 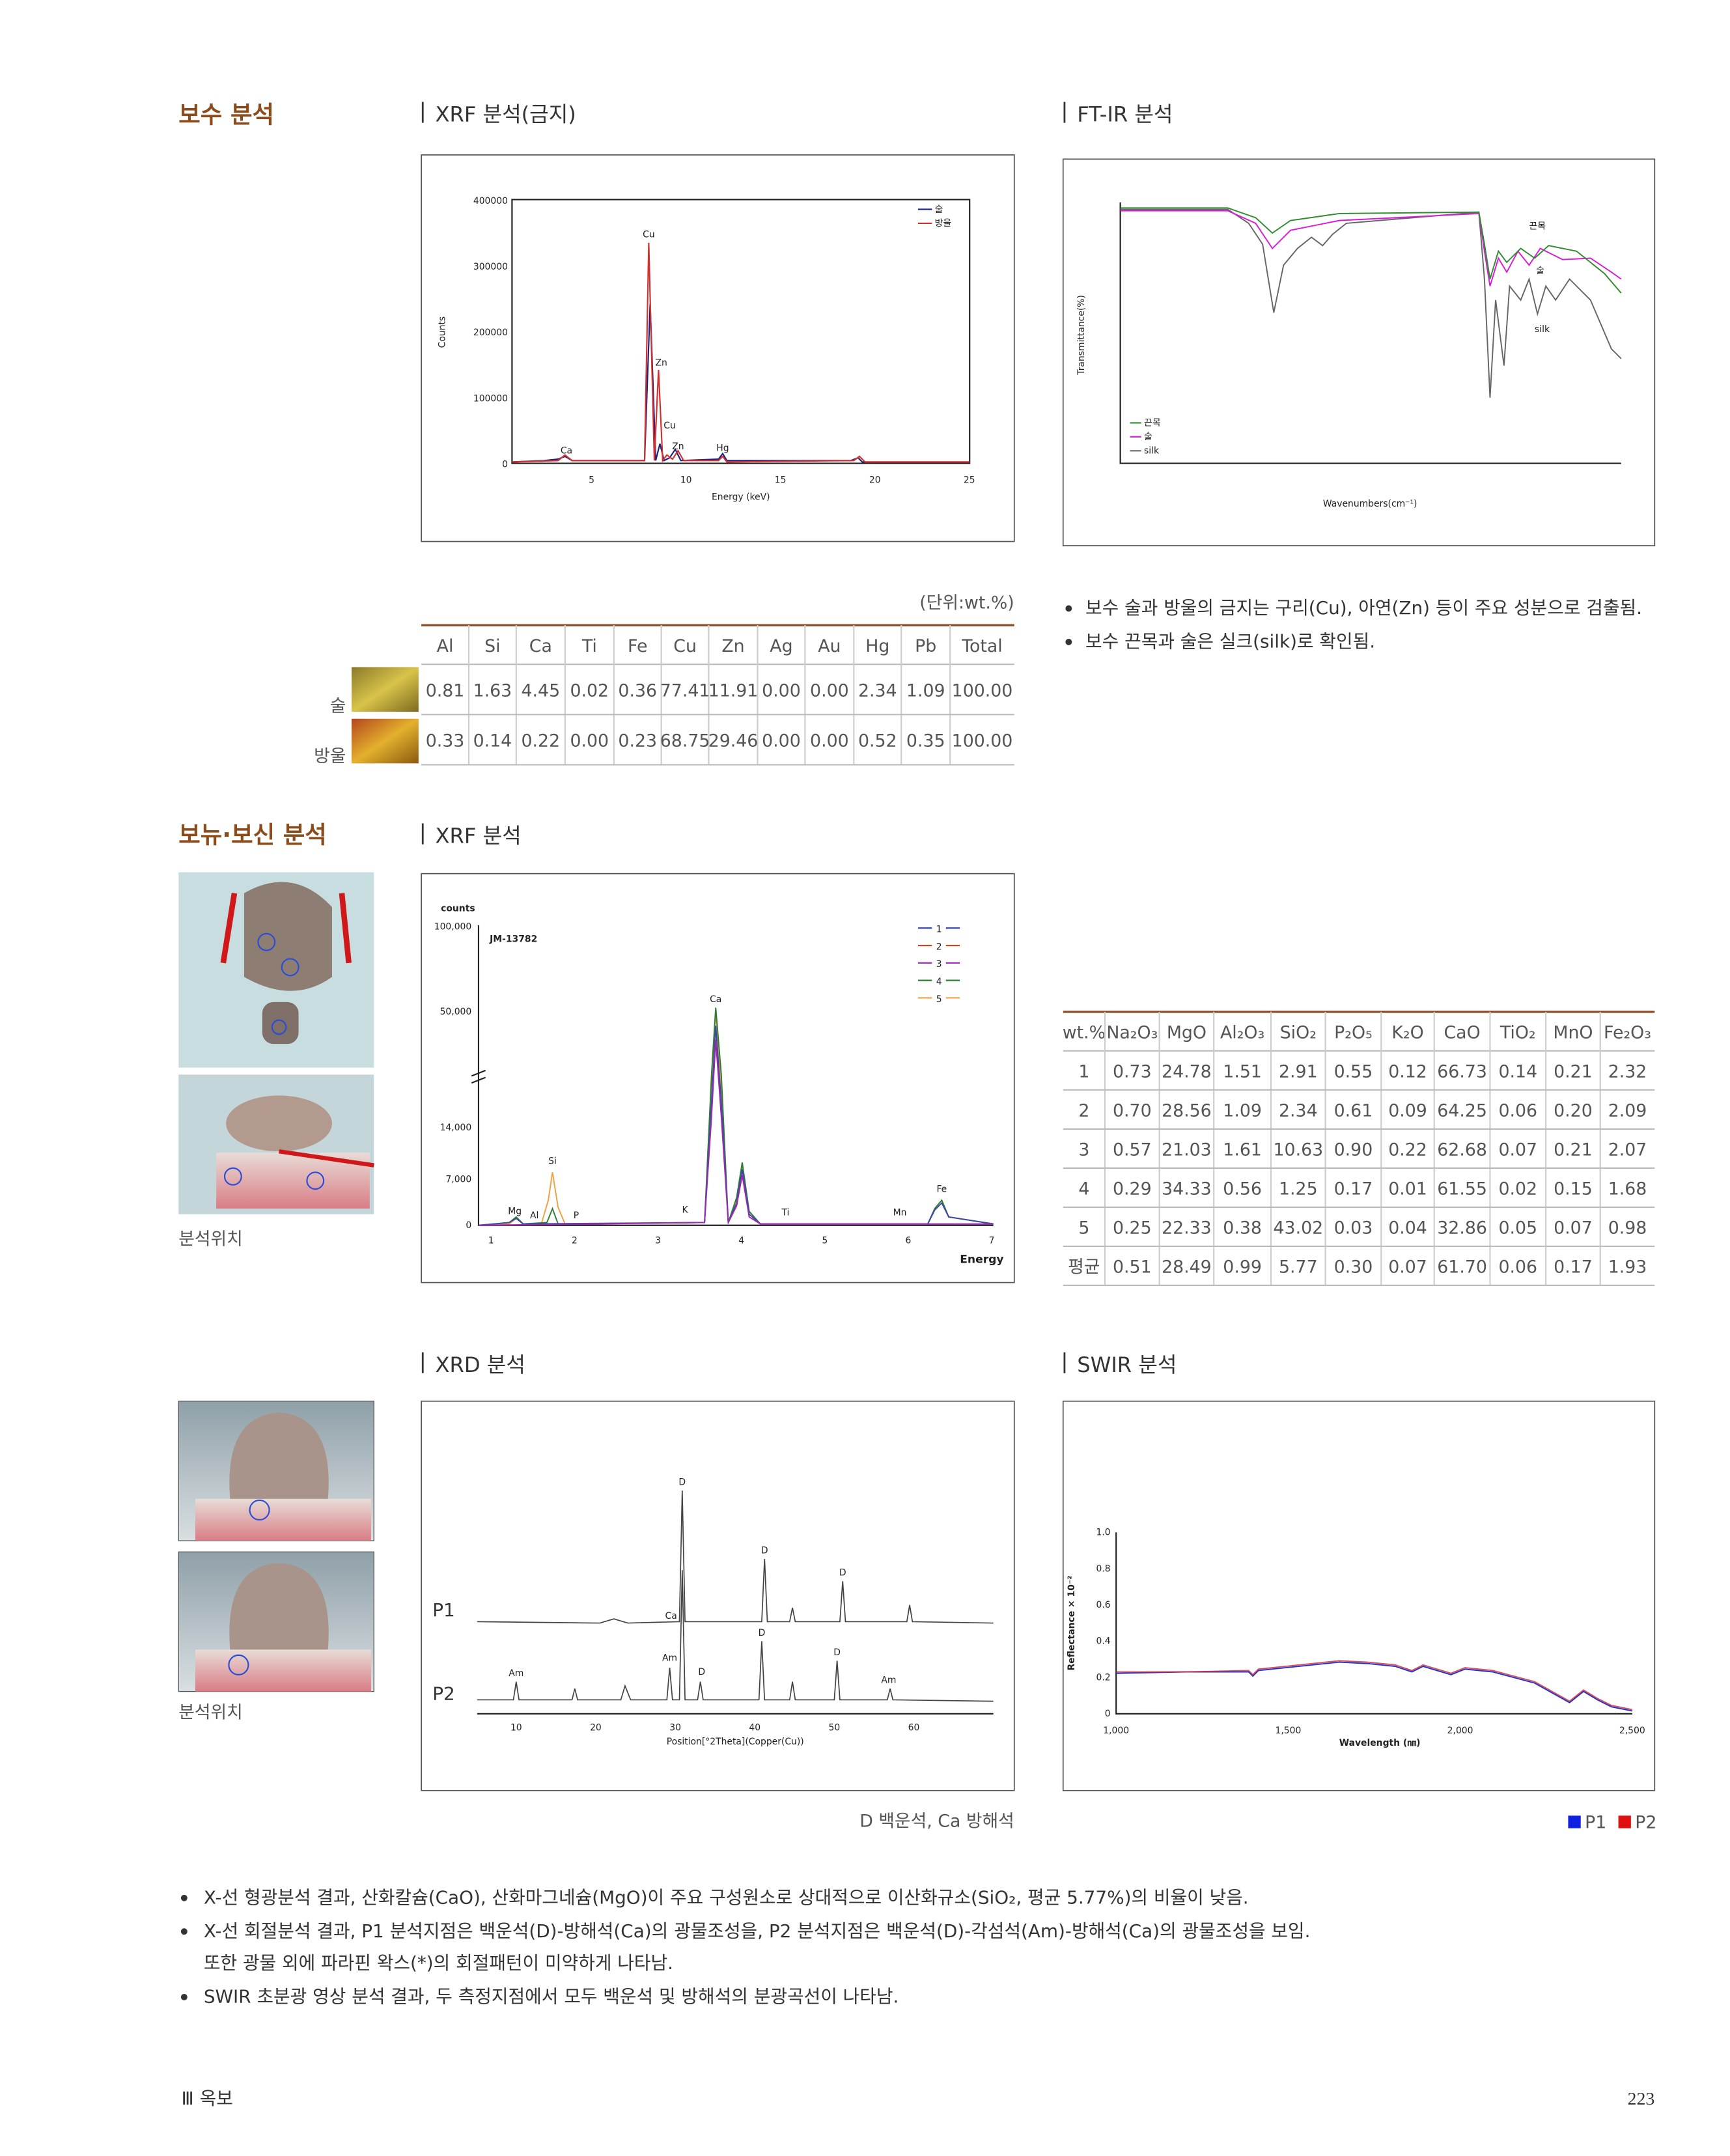 I want to click on table-cell: 0.04, so click(x=1407, y=1229).